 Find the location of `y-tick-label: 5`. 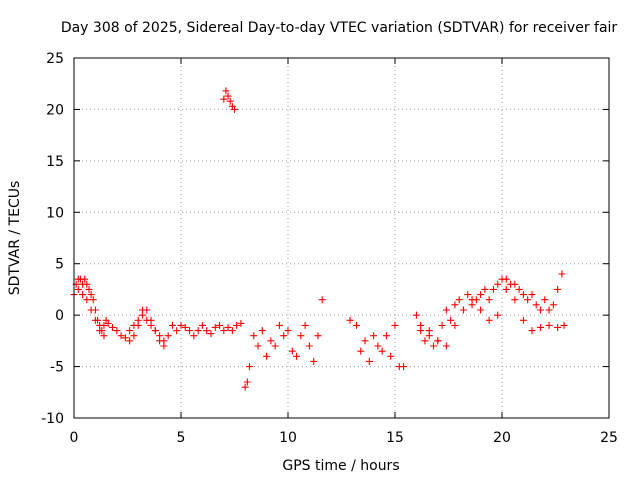

y-tick-label: 5 is located at coordinates (59, 265).